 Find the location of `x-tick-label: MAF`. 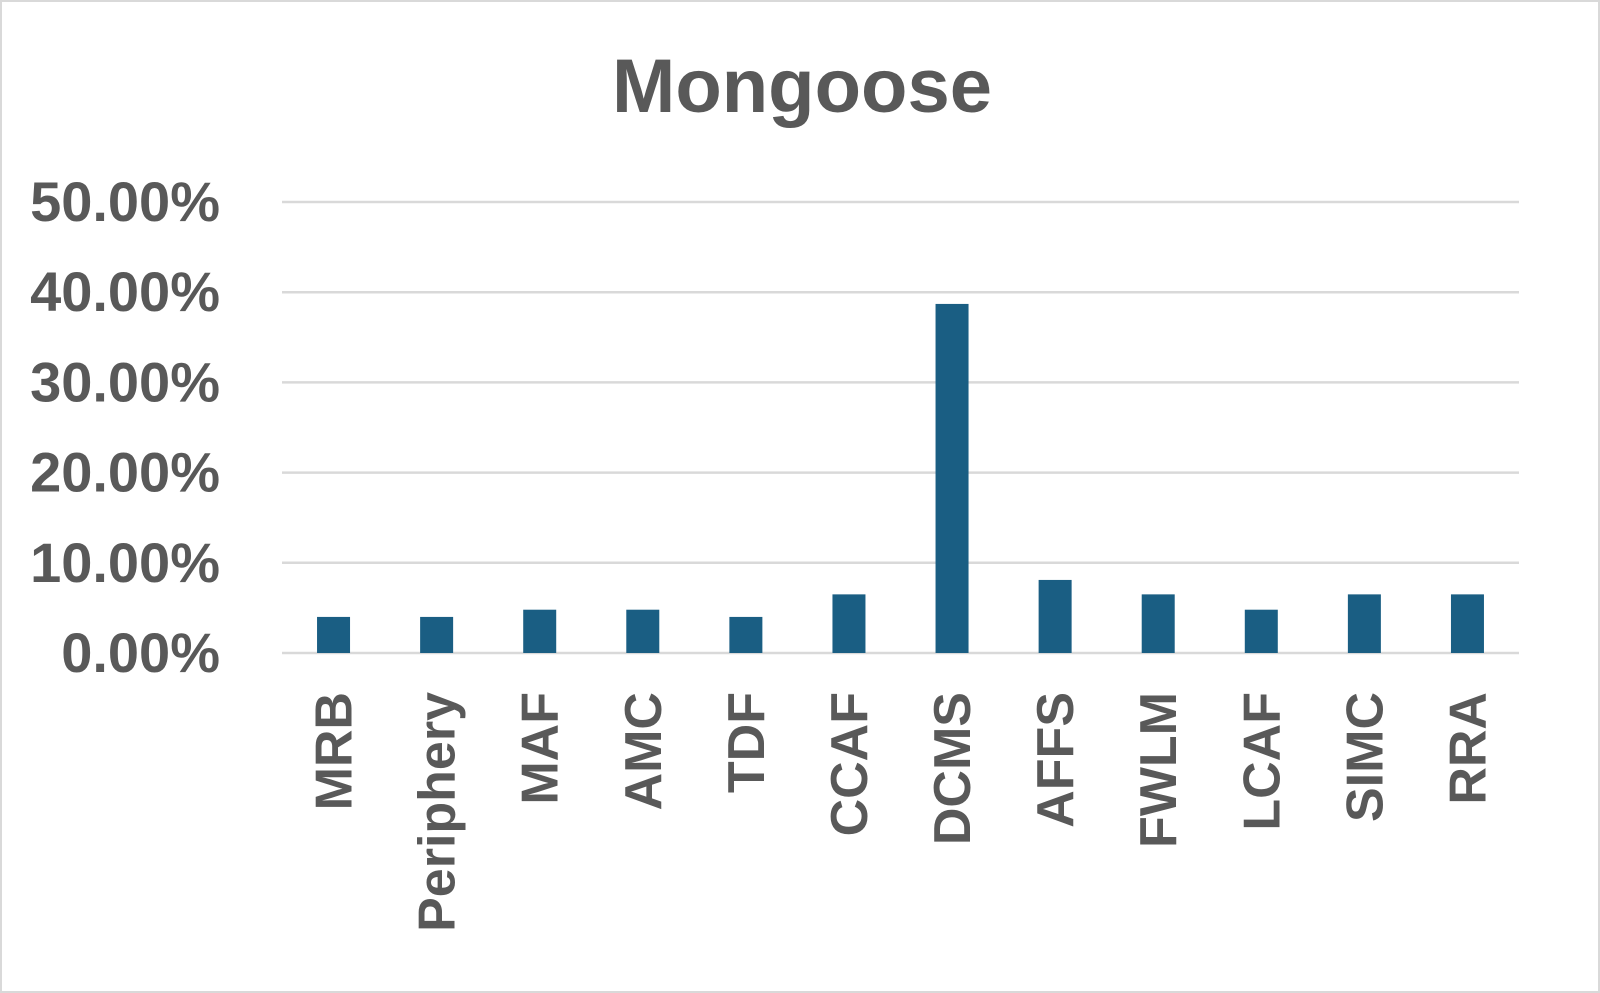

x-tick-label: MAF is located at coordinates (541, 748).